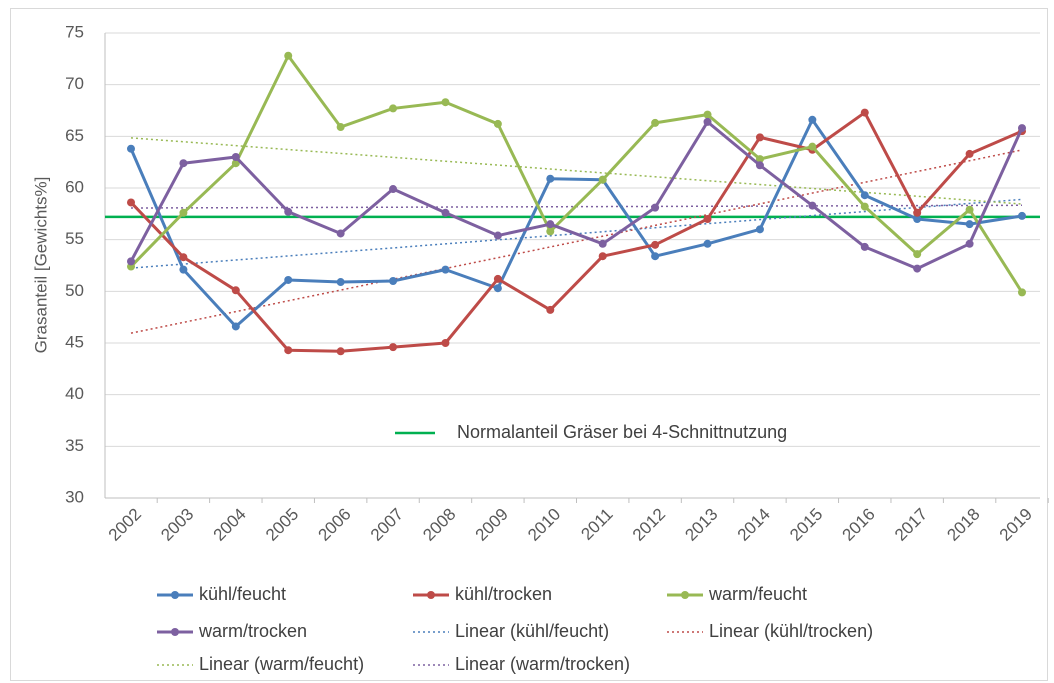 Image resolution: width=1054 pixels, height=683 pixels. Describe the element at coordinates (242, 594) in the screenshot. I see `legend-label: kühl/feucht` at that location.